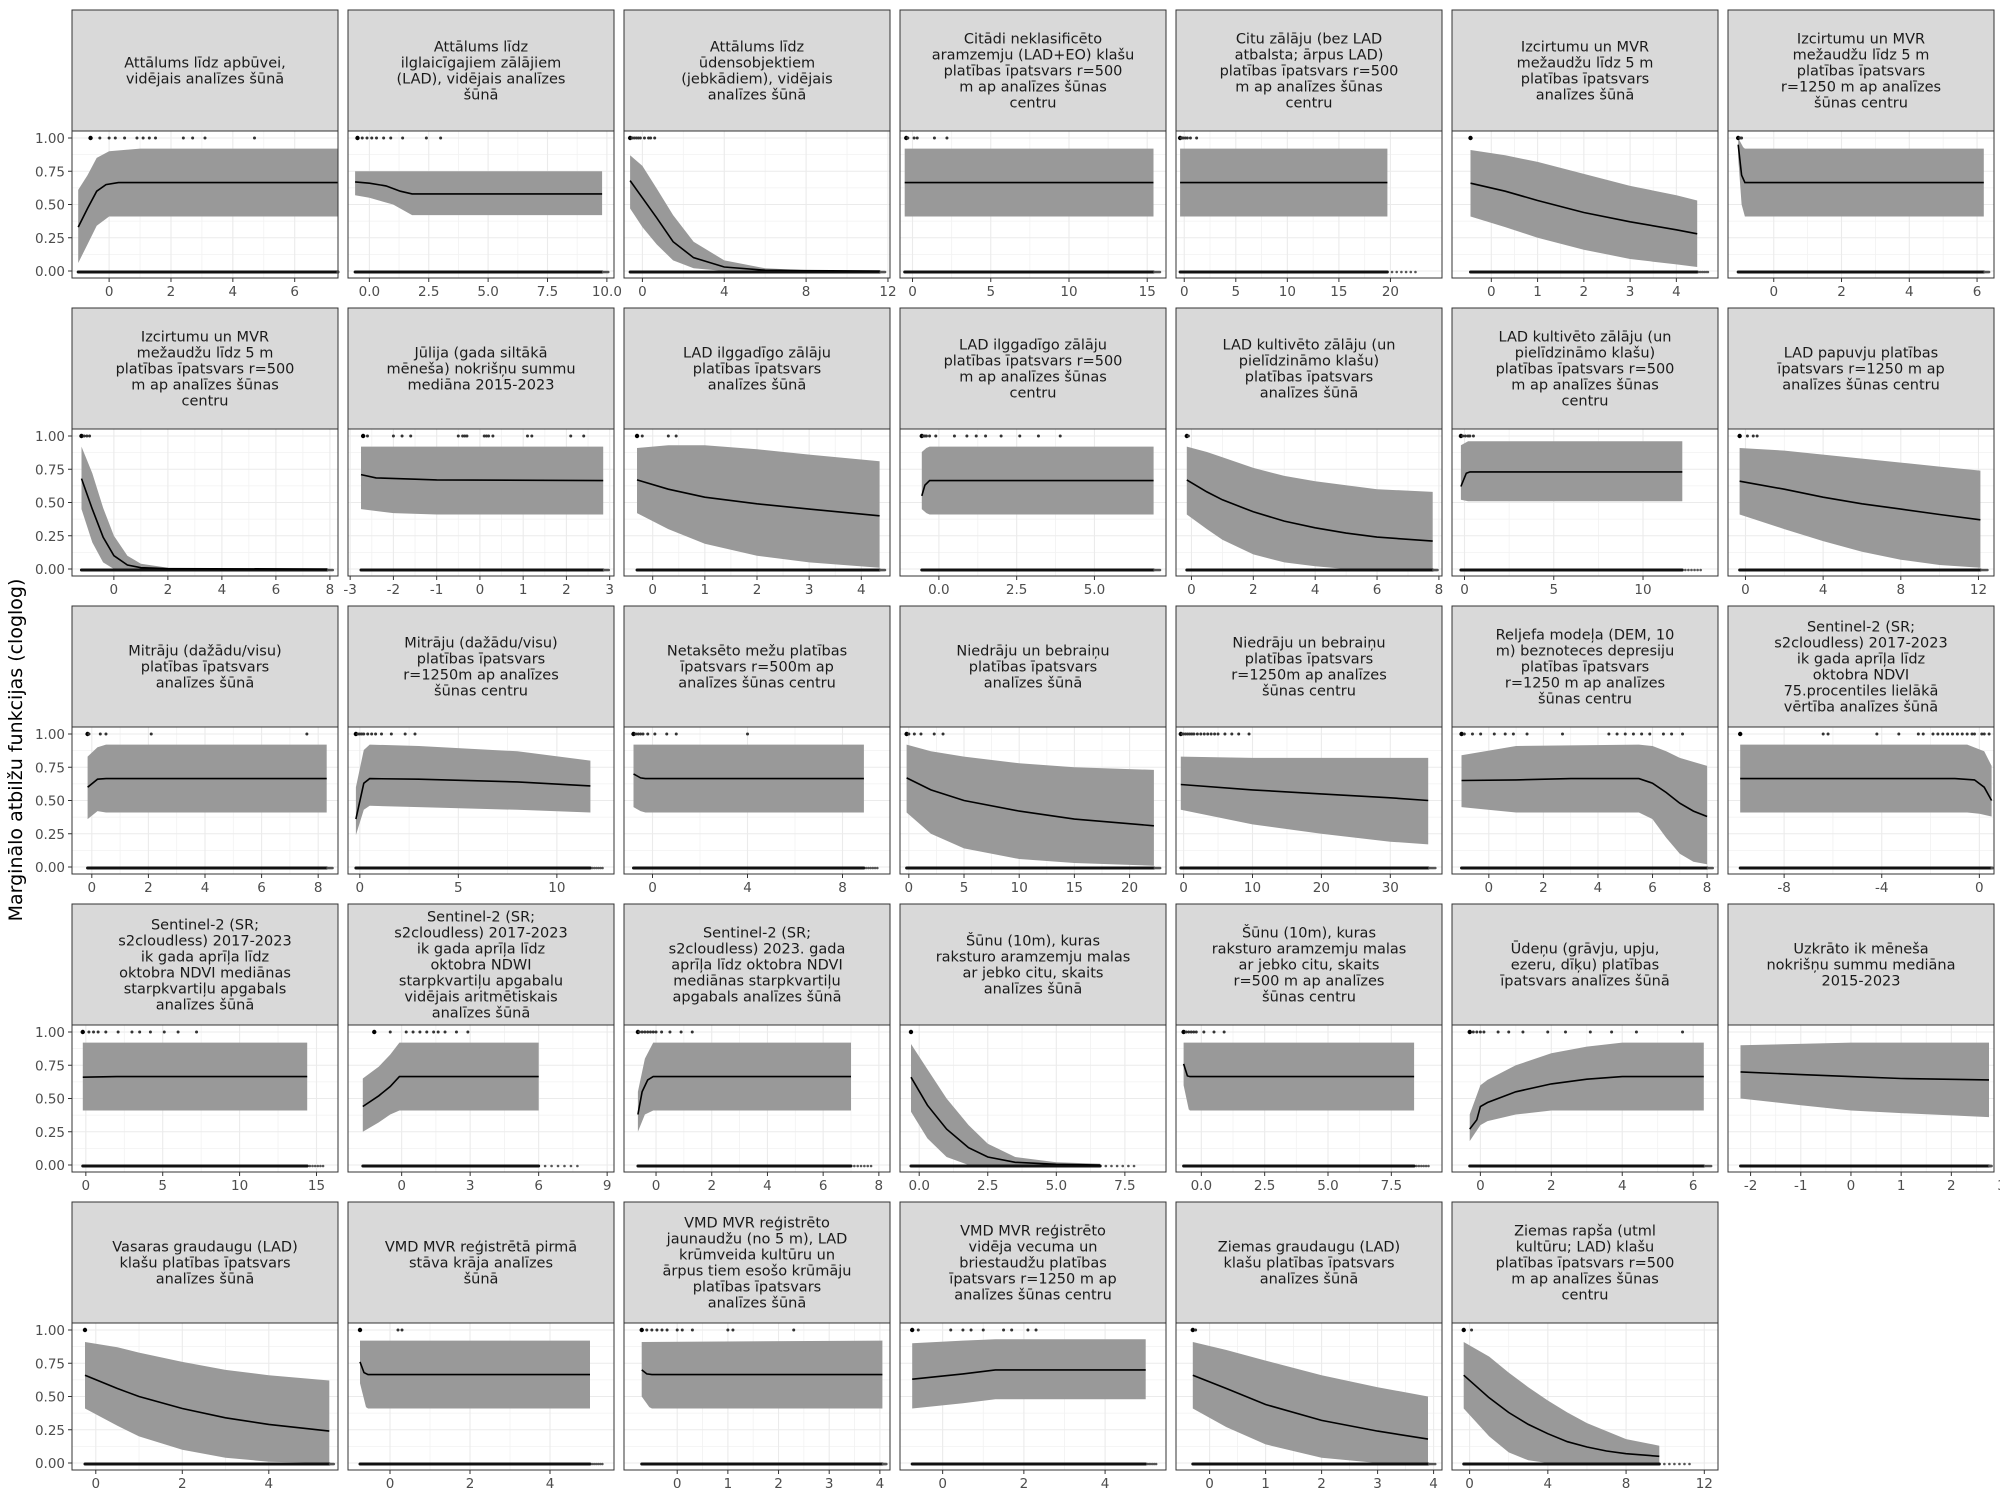 The image size is (2000, 1500). Describe the element at coordinates (481, 386) in the screenshot. I see `facet-title: mediāna 2015-2023` at that location.